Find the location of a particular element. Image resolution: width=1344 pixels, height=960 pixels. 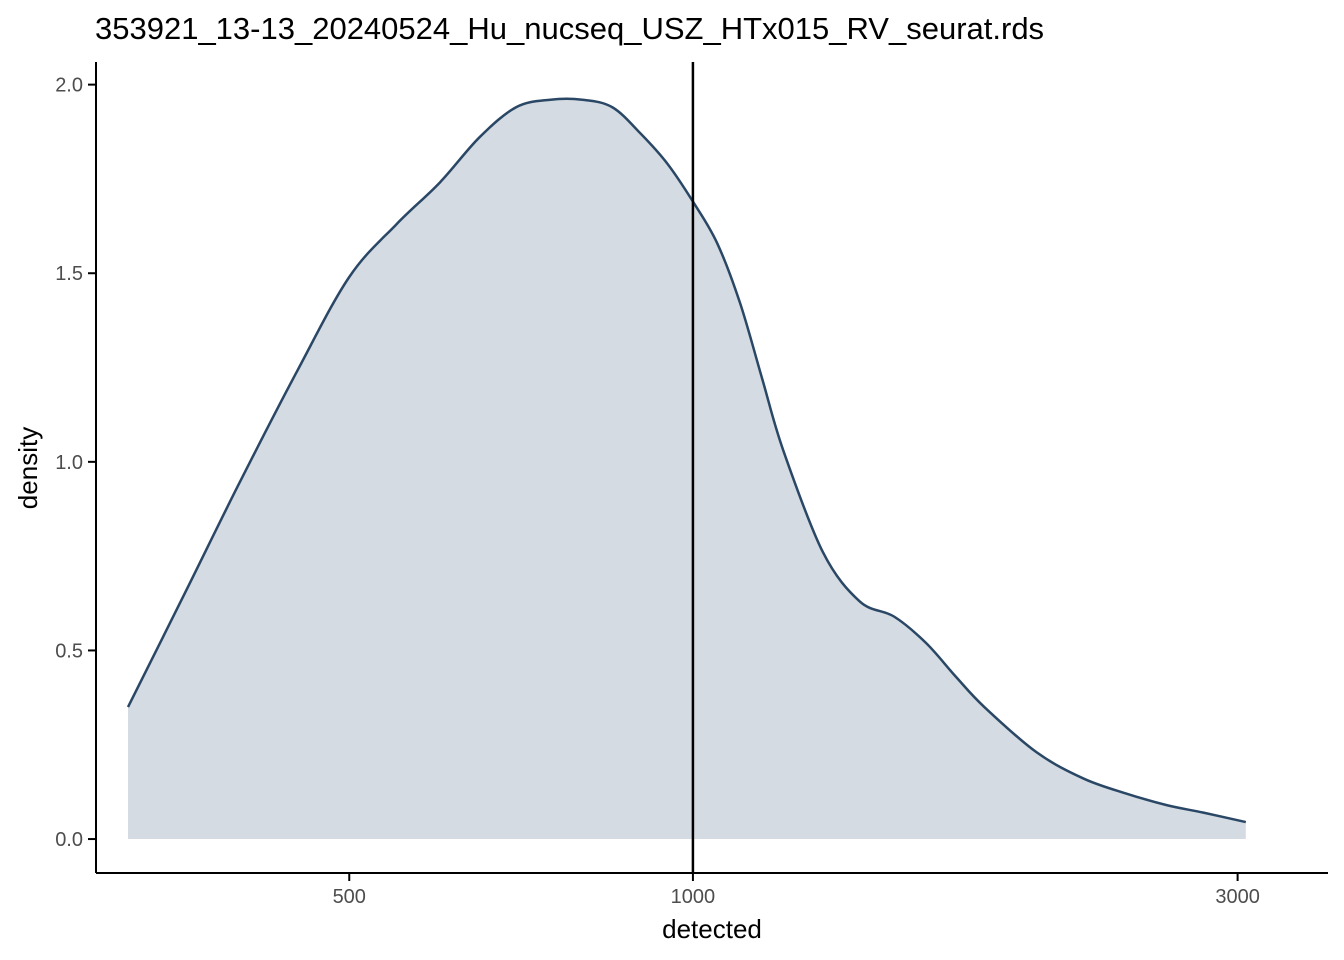

x-tick-label-1: 1000 is located at coordinates (693, 897).